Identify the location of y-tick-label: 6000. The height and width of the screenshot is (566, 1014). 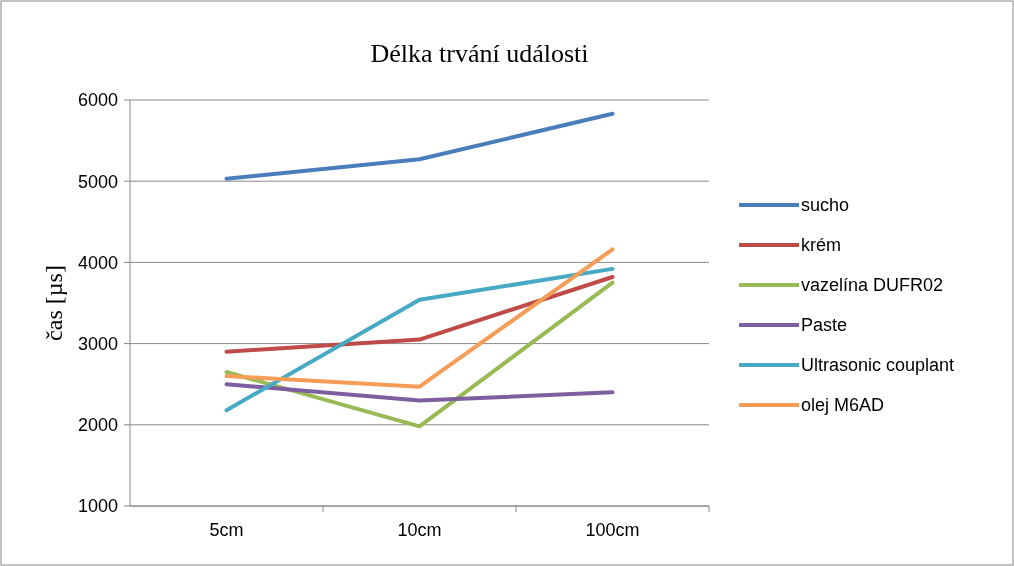
(97, 100).